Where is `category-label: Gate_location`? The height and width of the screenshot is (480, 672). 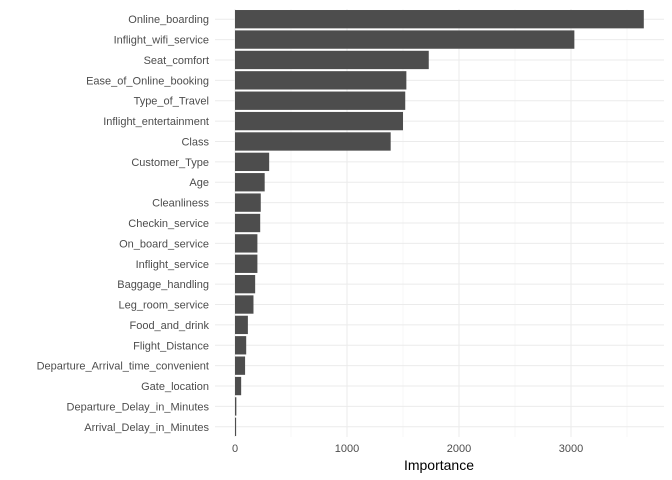
category-label: Gate_location is located at coordinates (175, 387).